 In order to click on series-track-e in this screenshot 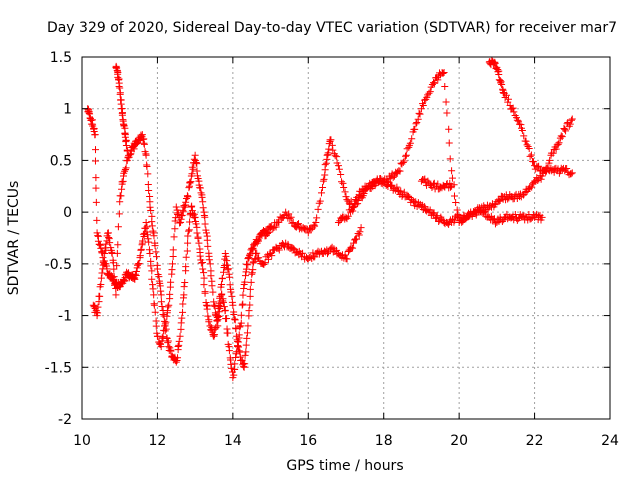, I will do `click(463, 201)`.